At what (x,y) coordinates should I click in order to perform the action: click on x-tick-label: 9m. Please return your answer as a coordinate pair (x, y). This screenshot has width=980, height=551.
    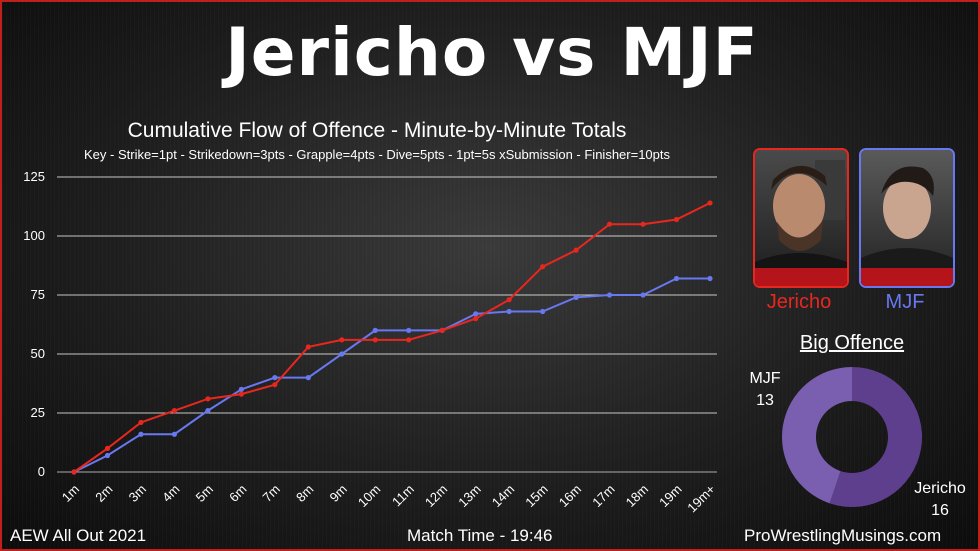
    Looking at the image, I should click on (338, 493).